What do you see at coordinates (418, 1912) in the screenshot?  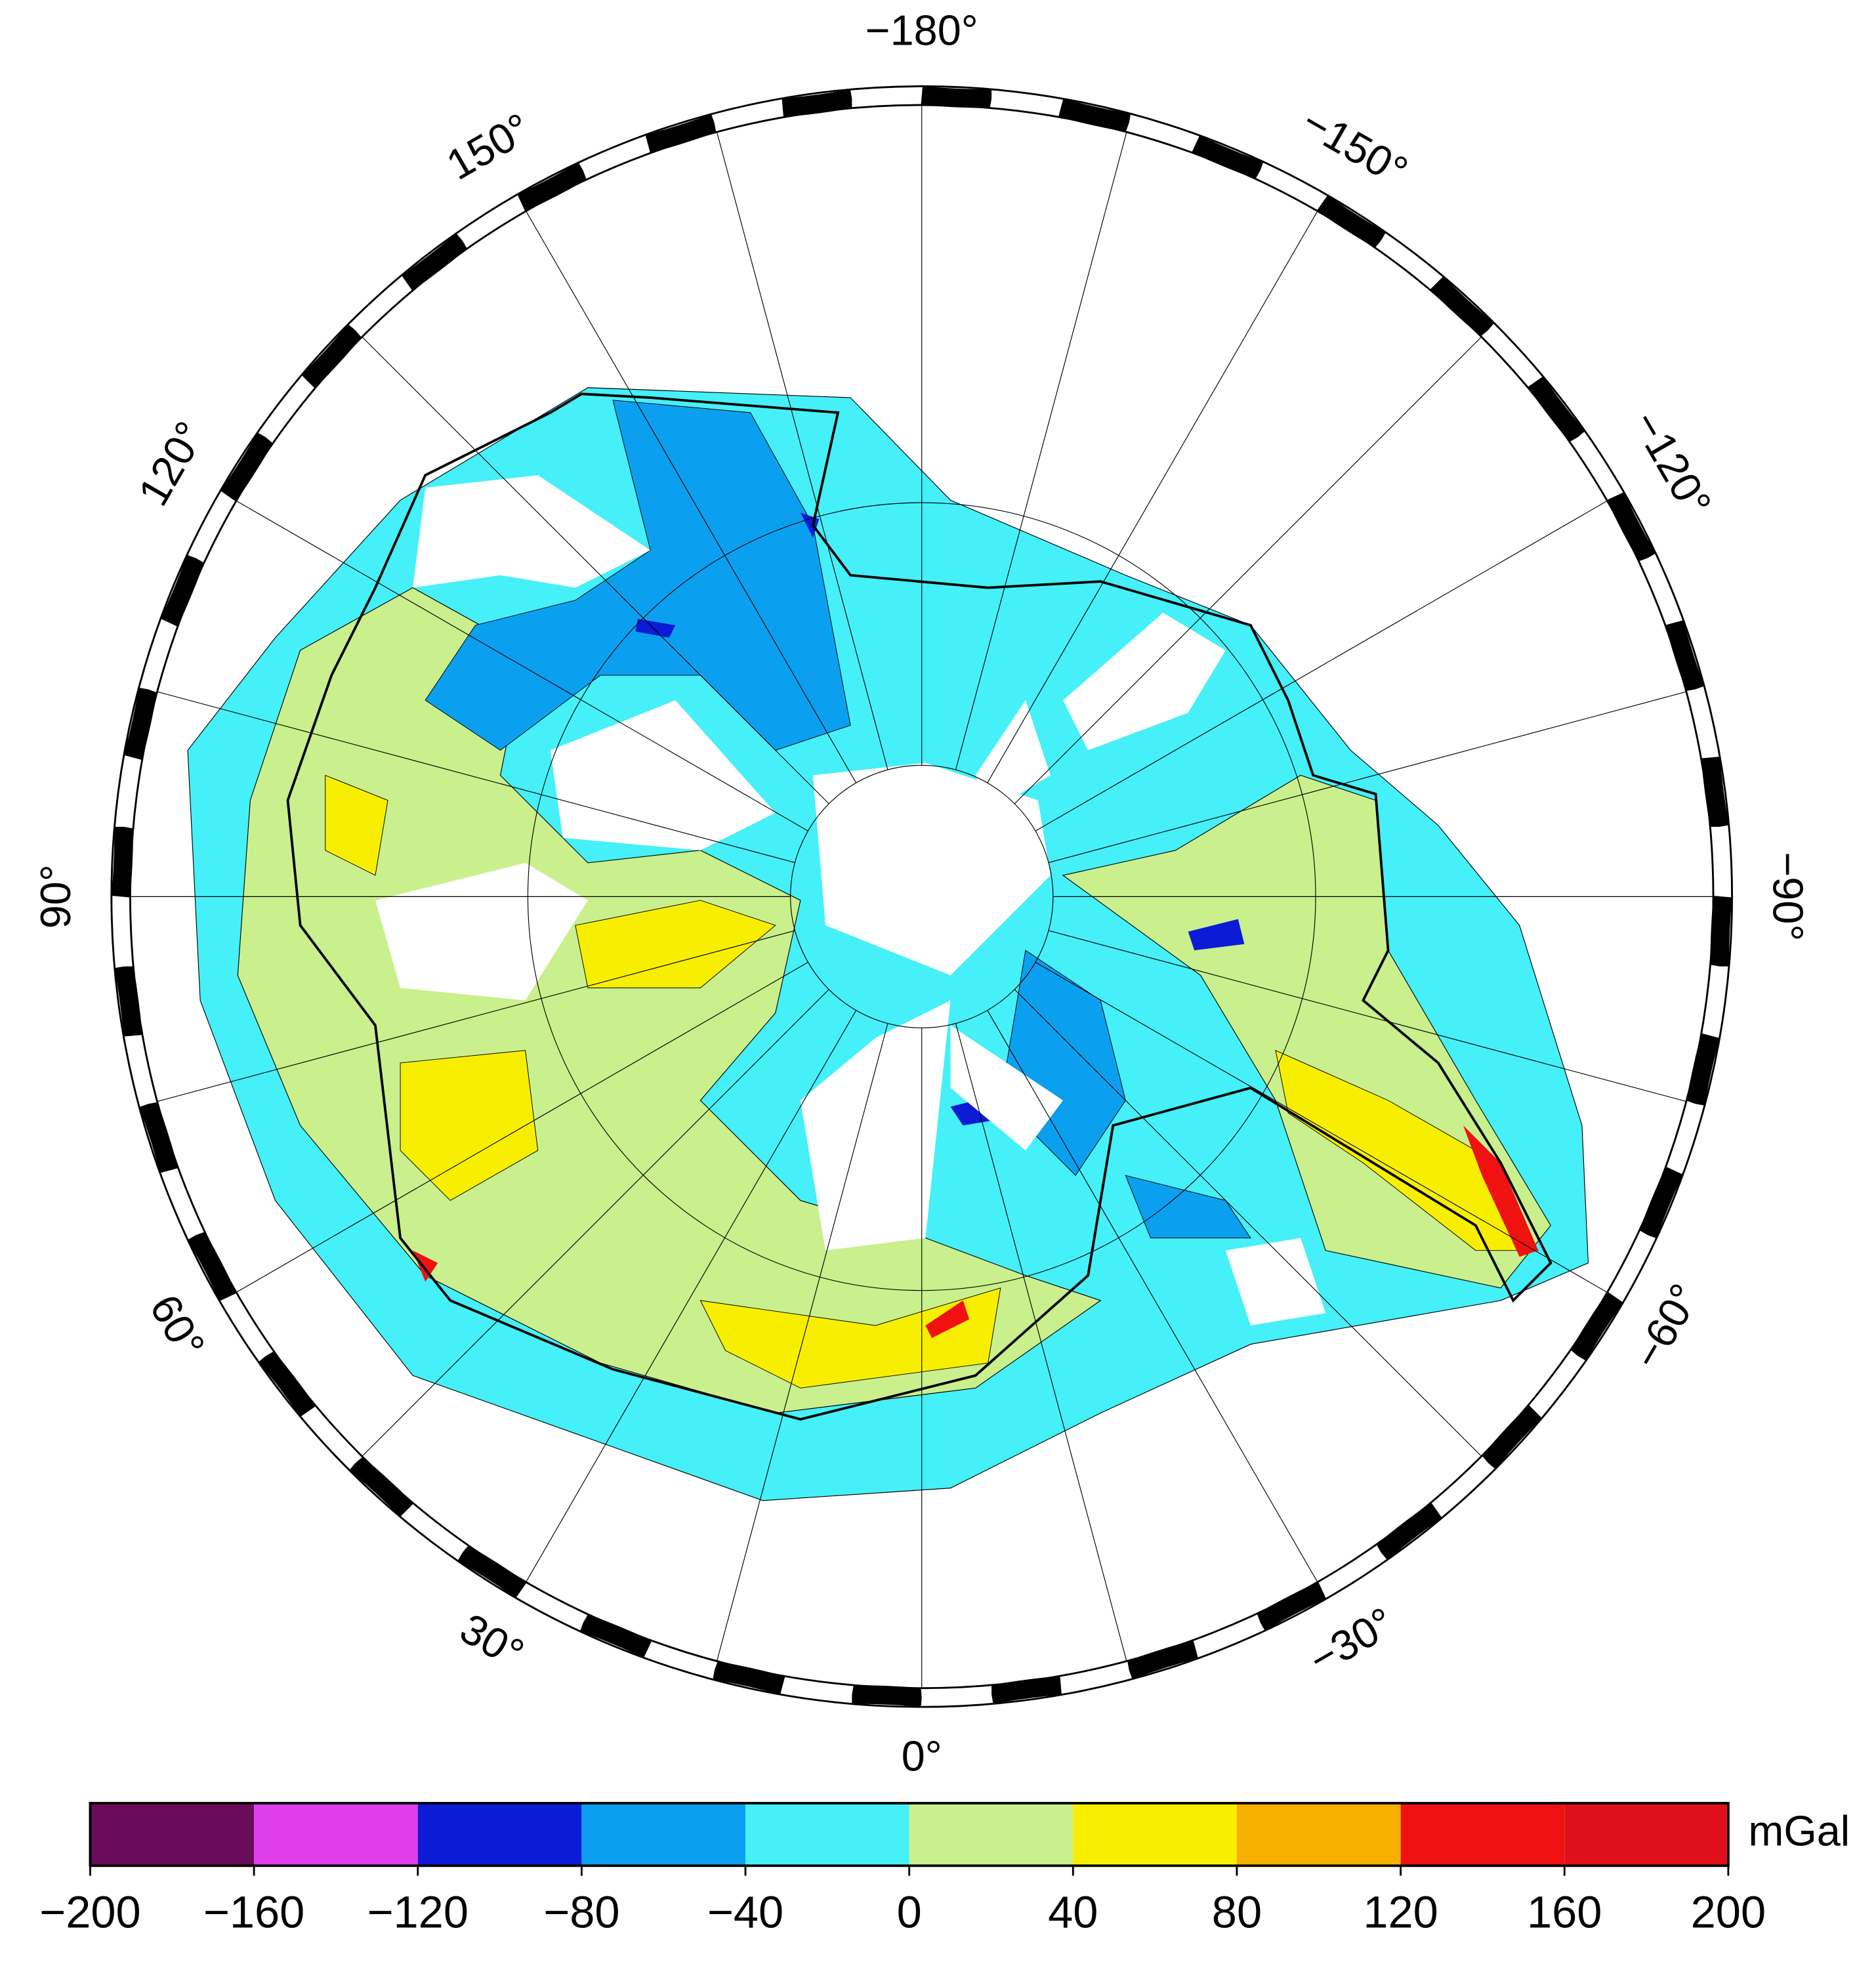 I see `colorbar-tick-label: −120` at bounding box center [418, 1912].